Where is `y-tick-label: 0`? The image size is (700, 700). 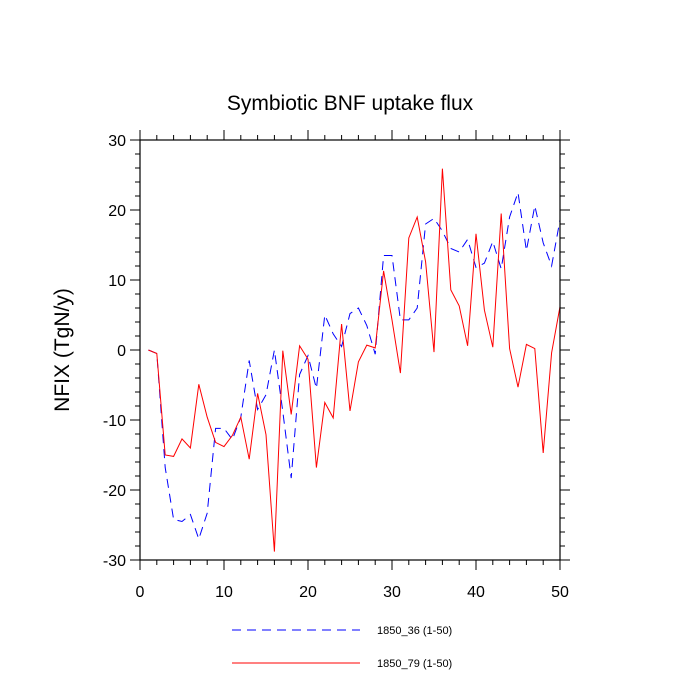
y-tick-label: 0 is located at coordinates (121, 351).